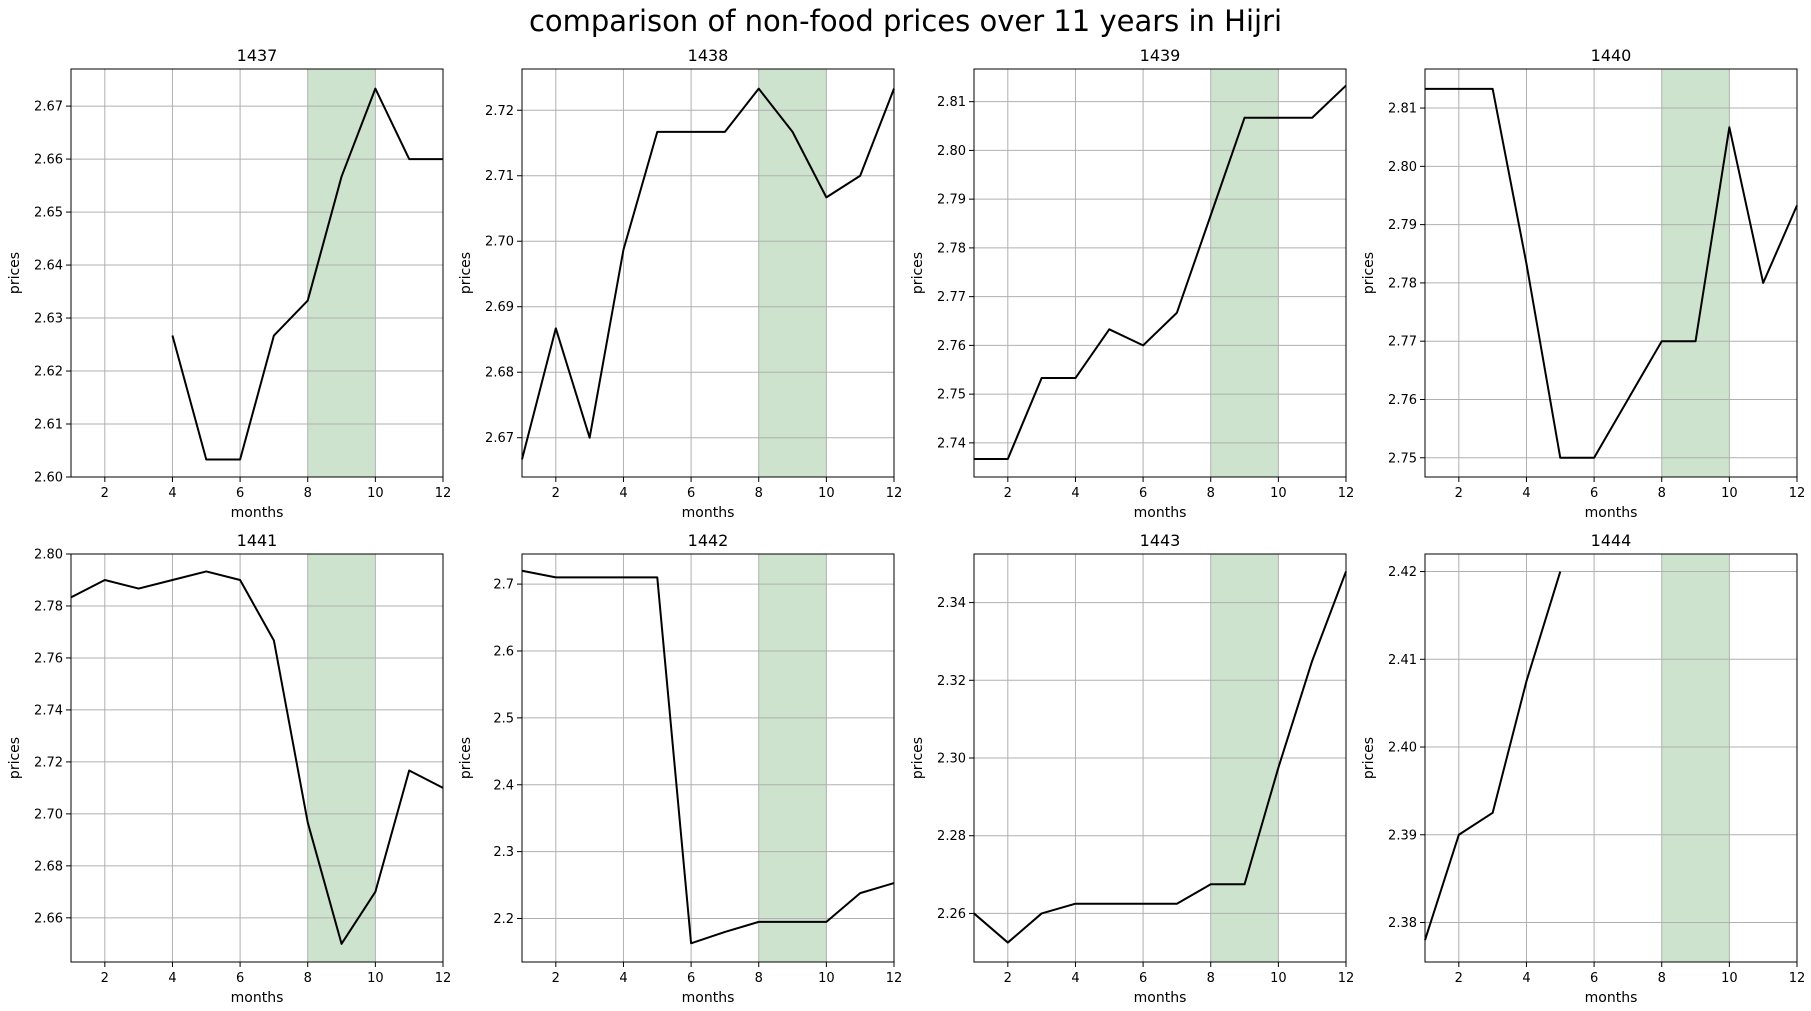  I want to click on y-tick-label: 2.66, so click(48, 160).